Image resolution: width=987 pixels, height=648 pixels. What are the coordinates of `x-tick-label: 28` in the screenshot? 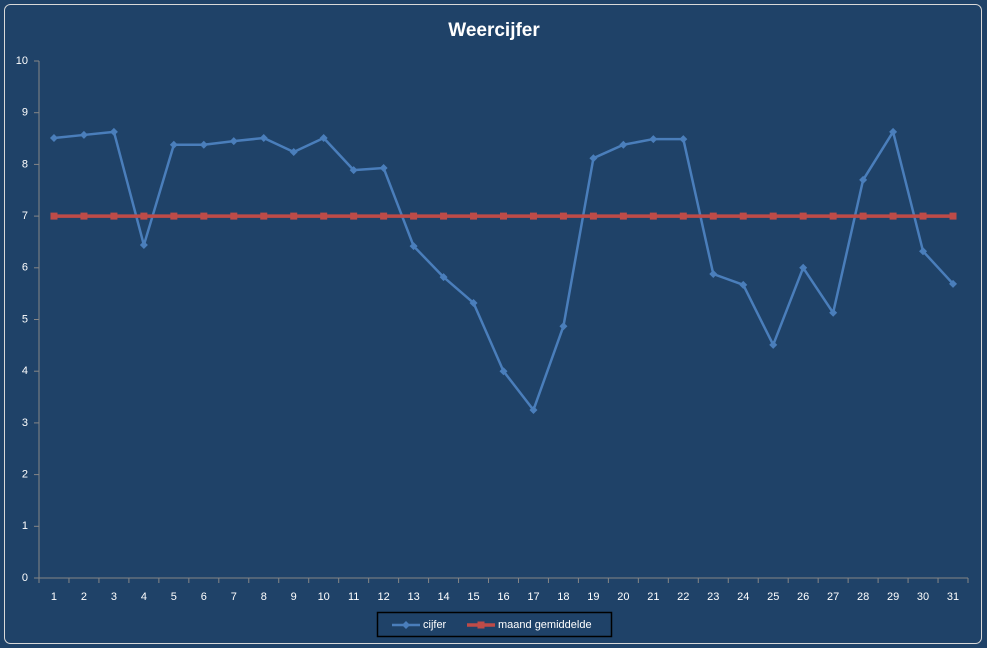 It's located at (863, 597).